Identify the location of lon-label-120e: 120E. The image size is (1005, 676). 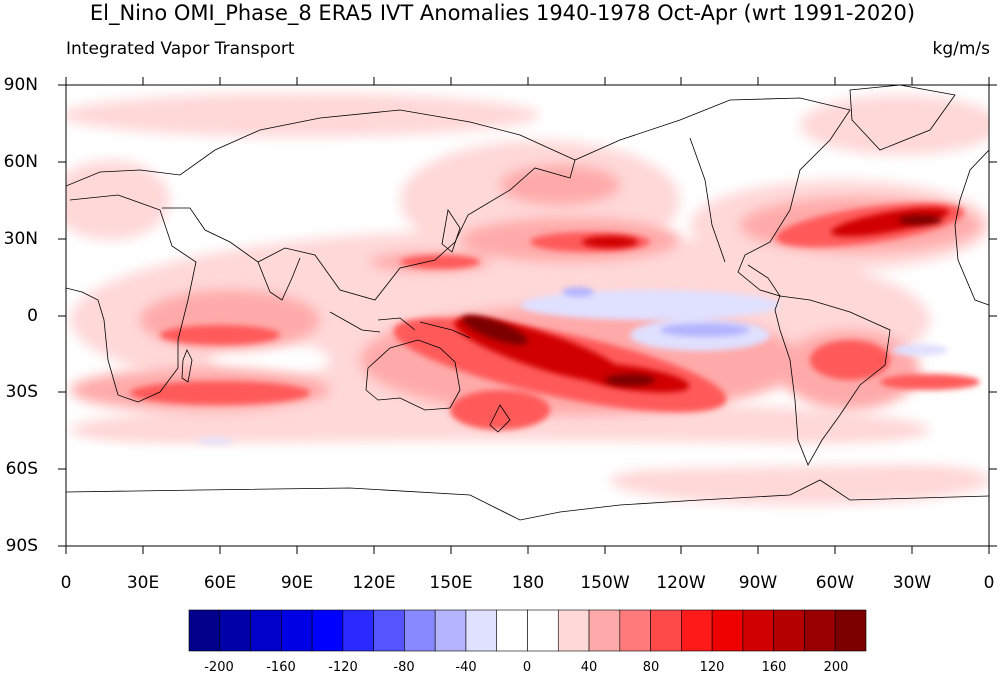
(374, 583).